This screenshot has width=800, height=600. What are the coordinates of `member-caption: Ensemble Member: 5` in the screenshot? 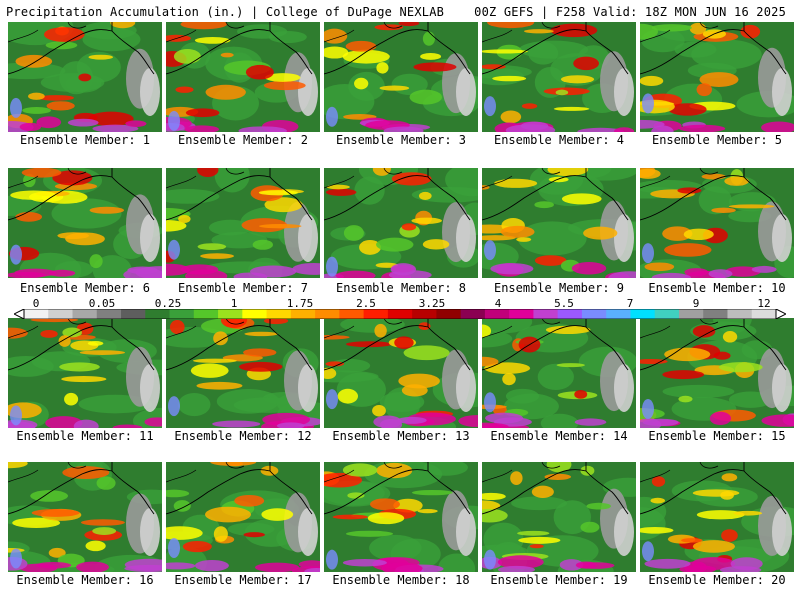 It's located at (717, 140).